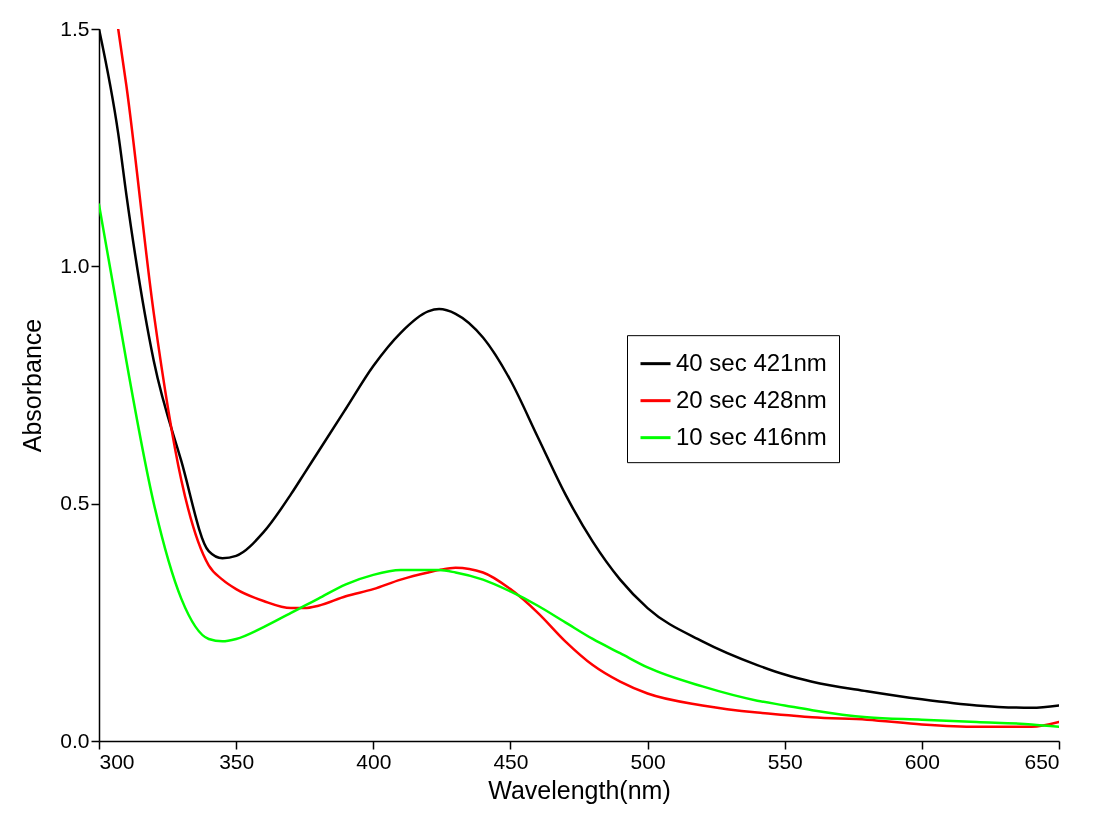 Image resolution: width=1112 pixels, height=836 pixels. I want to click on legend-label: 40 sec 421nm, so click(751, 362).